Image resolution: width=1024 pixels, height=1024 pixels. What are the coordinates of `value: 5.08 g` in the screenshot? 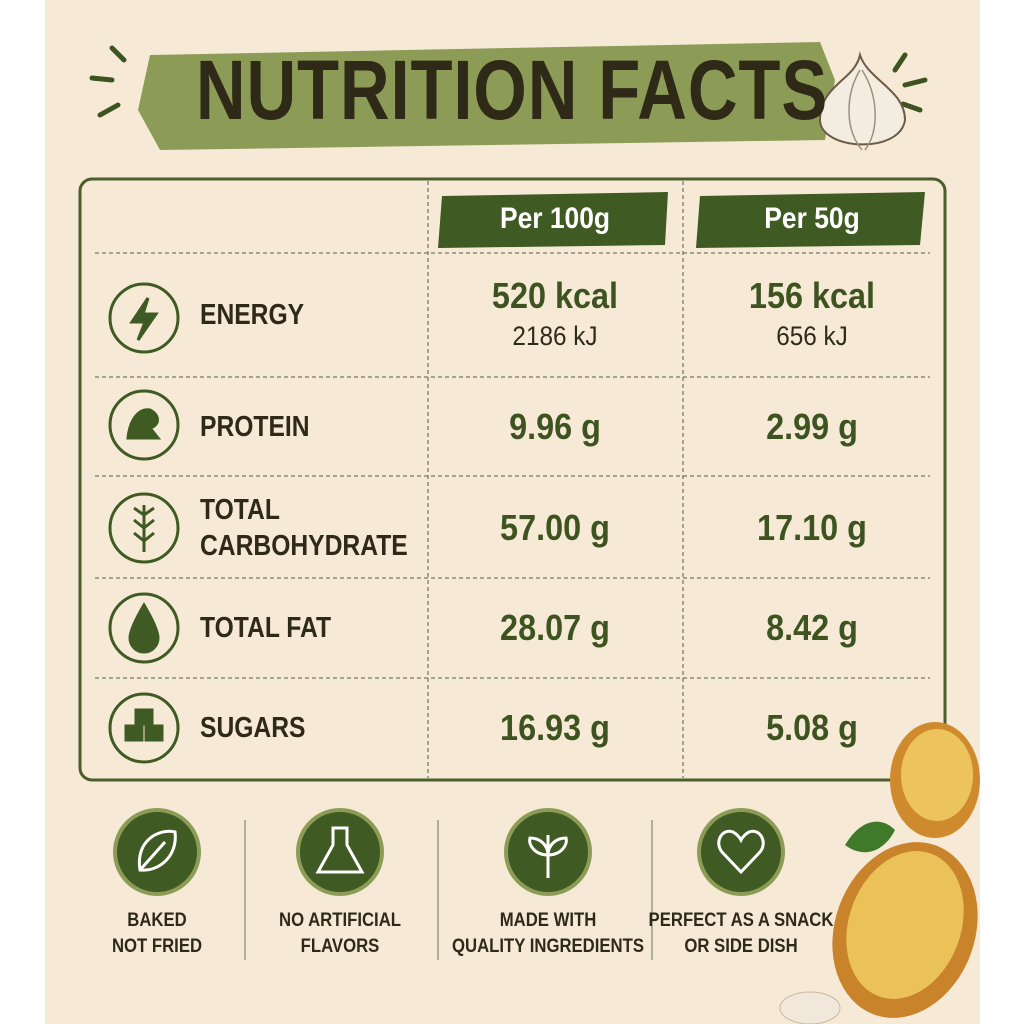 It's located at (812, 727).